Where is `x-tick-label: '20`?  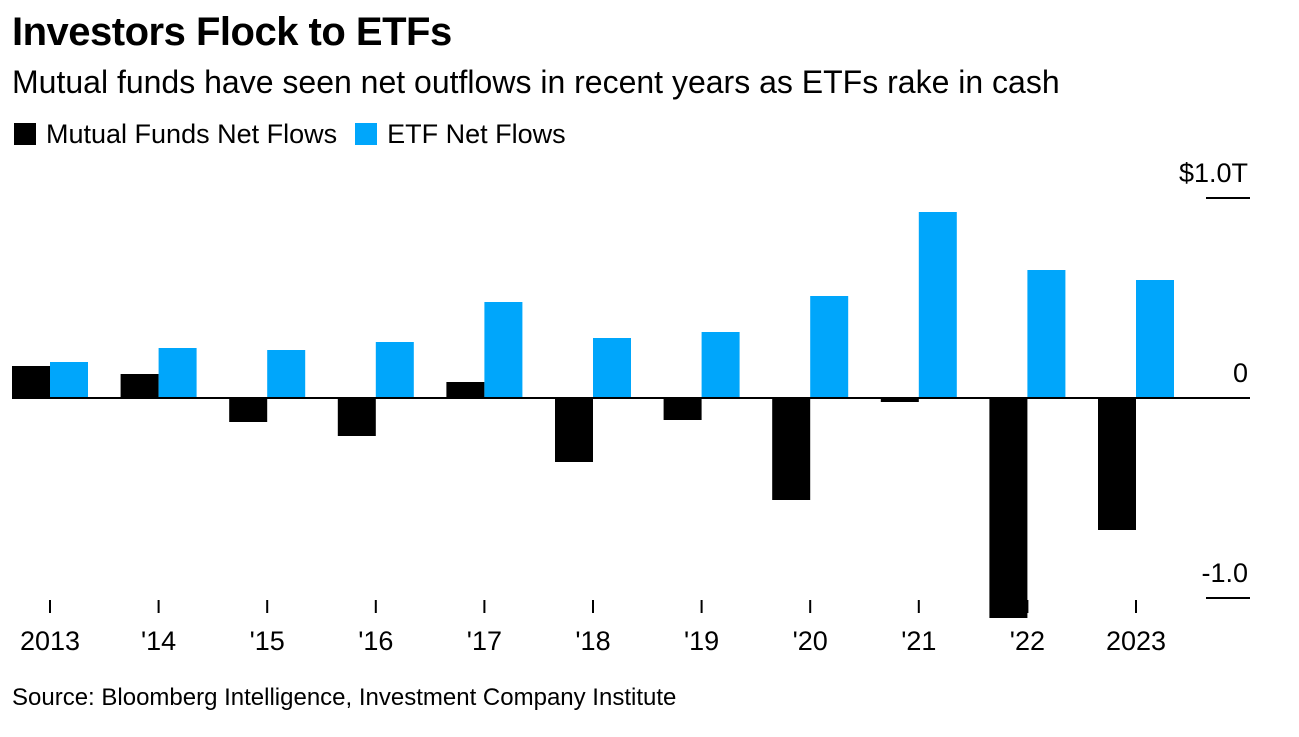 x-tick-label: '20 is located at coordinates (810, 641).